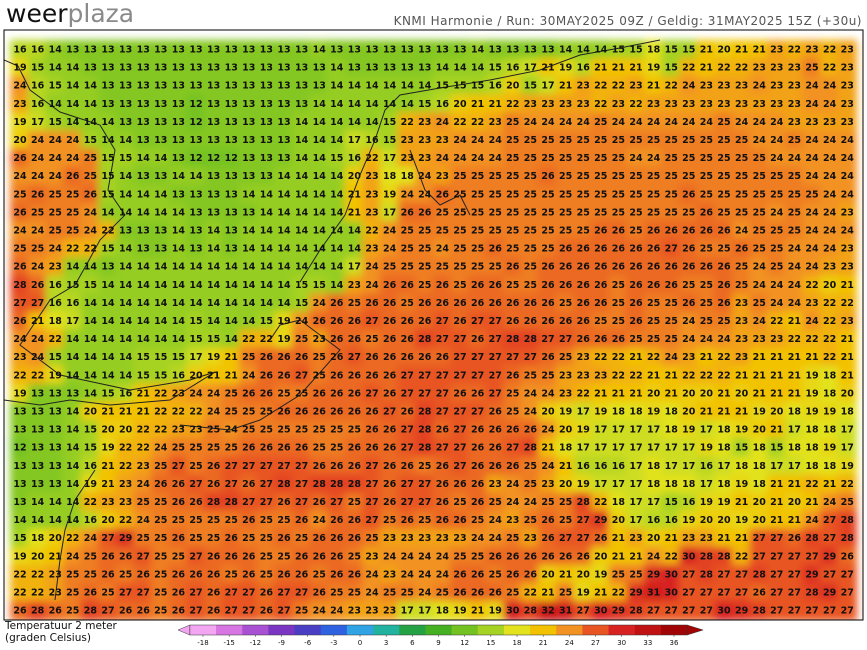  What do you see at coordinates (647, 643) in the screenshot?
I see `colorbar-tick-label: 33` at bounding box center [647, 643].